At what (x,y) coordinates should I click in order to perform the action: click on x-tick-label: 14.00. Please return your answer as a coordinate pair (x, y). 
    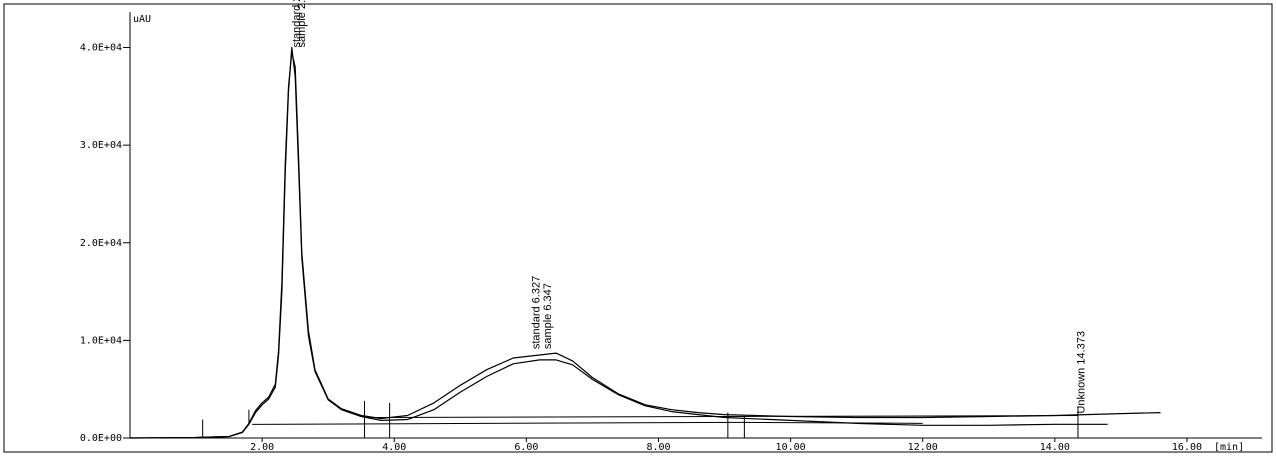
    Looking at the image, I should click on (1055, 447).